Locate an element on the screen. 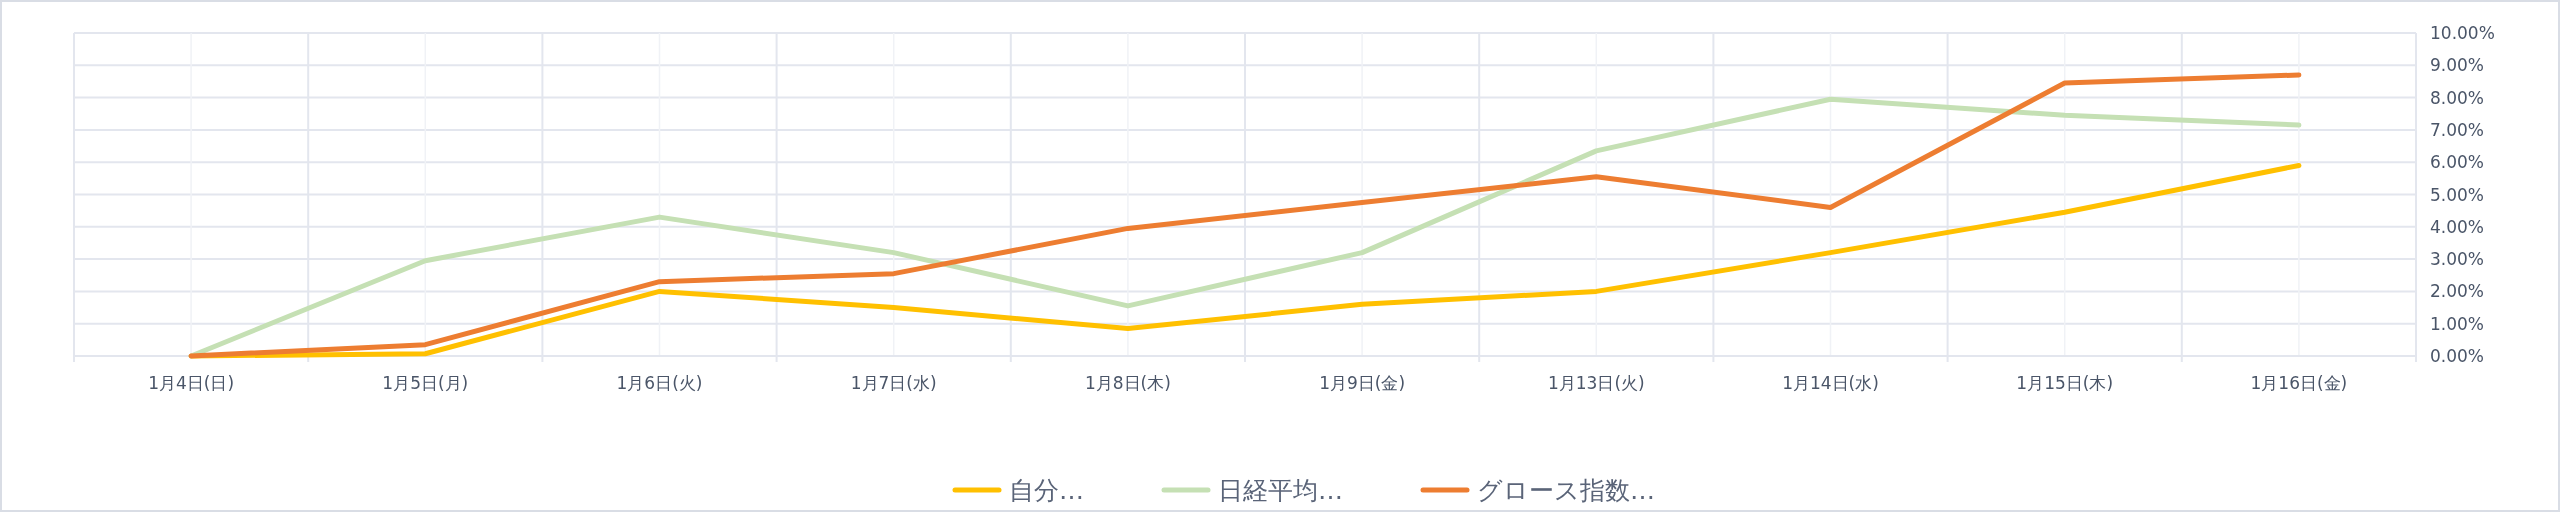 The height and width of the screenshot is (512, 2560). y-tick-label: 6.00% is located at coordinates (2457, 162).